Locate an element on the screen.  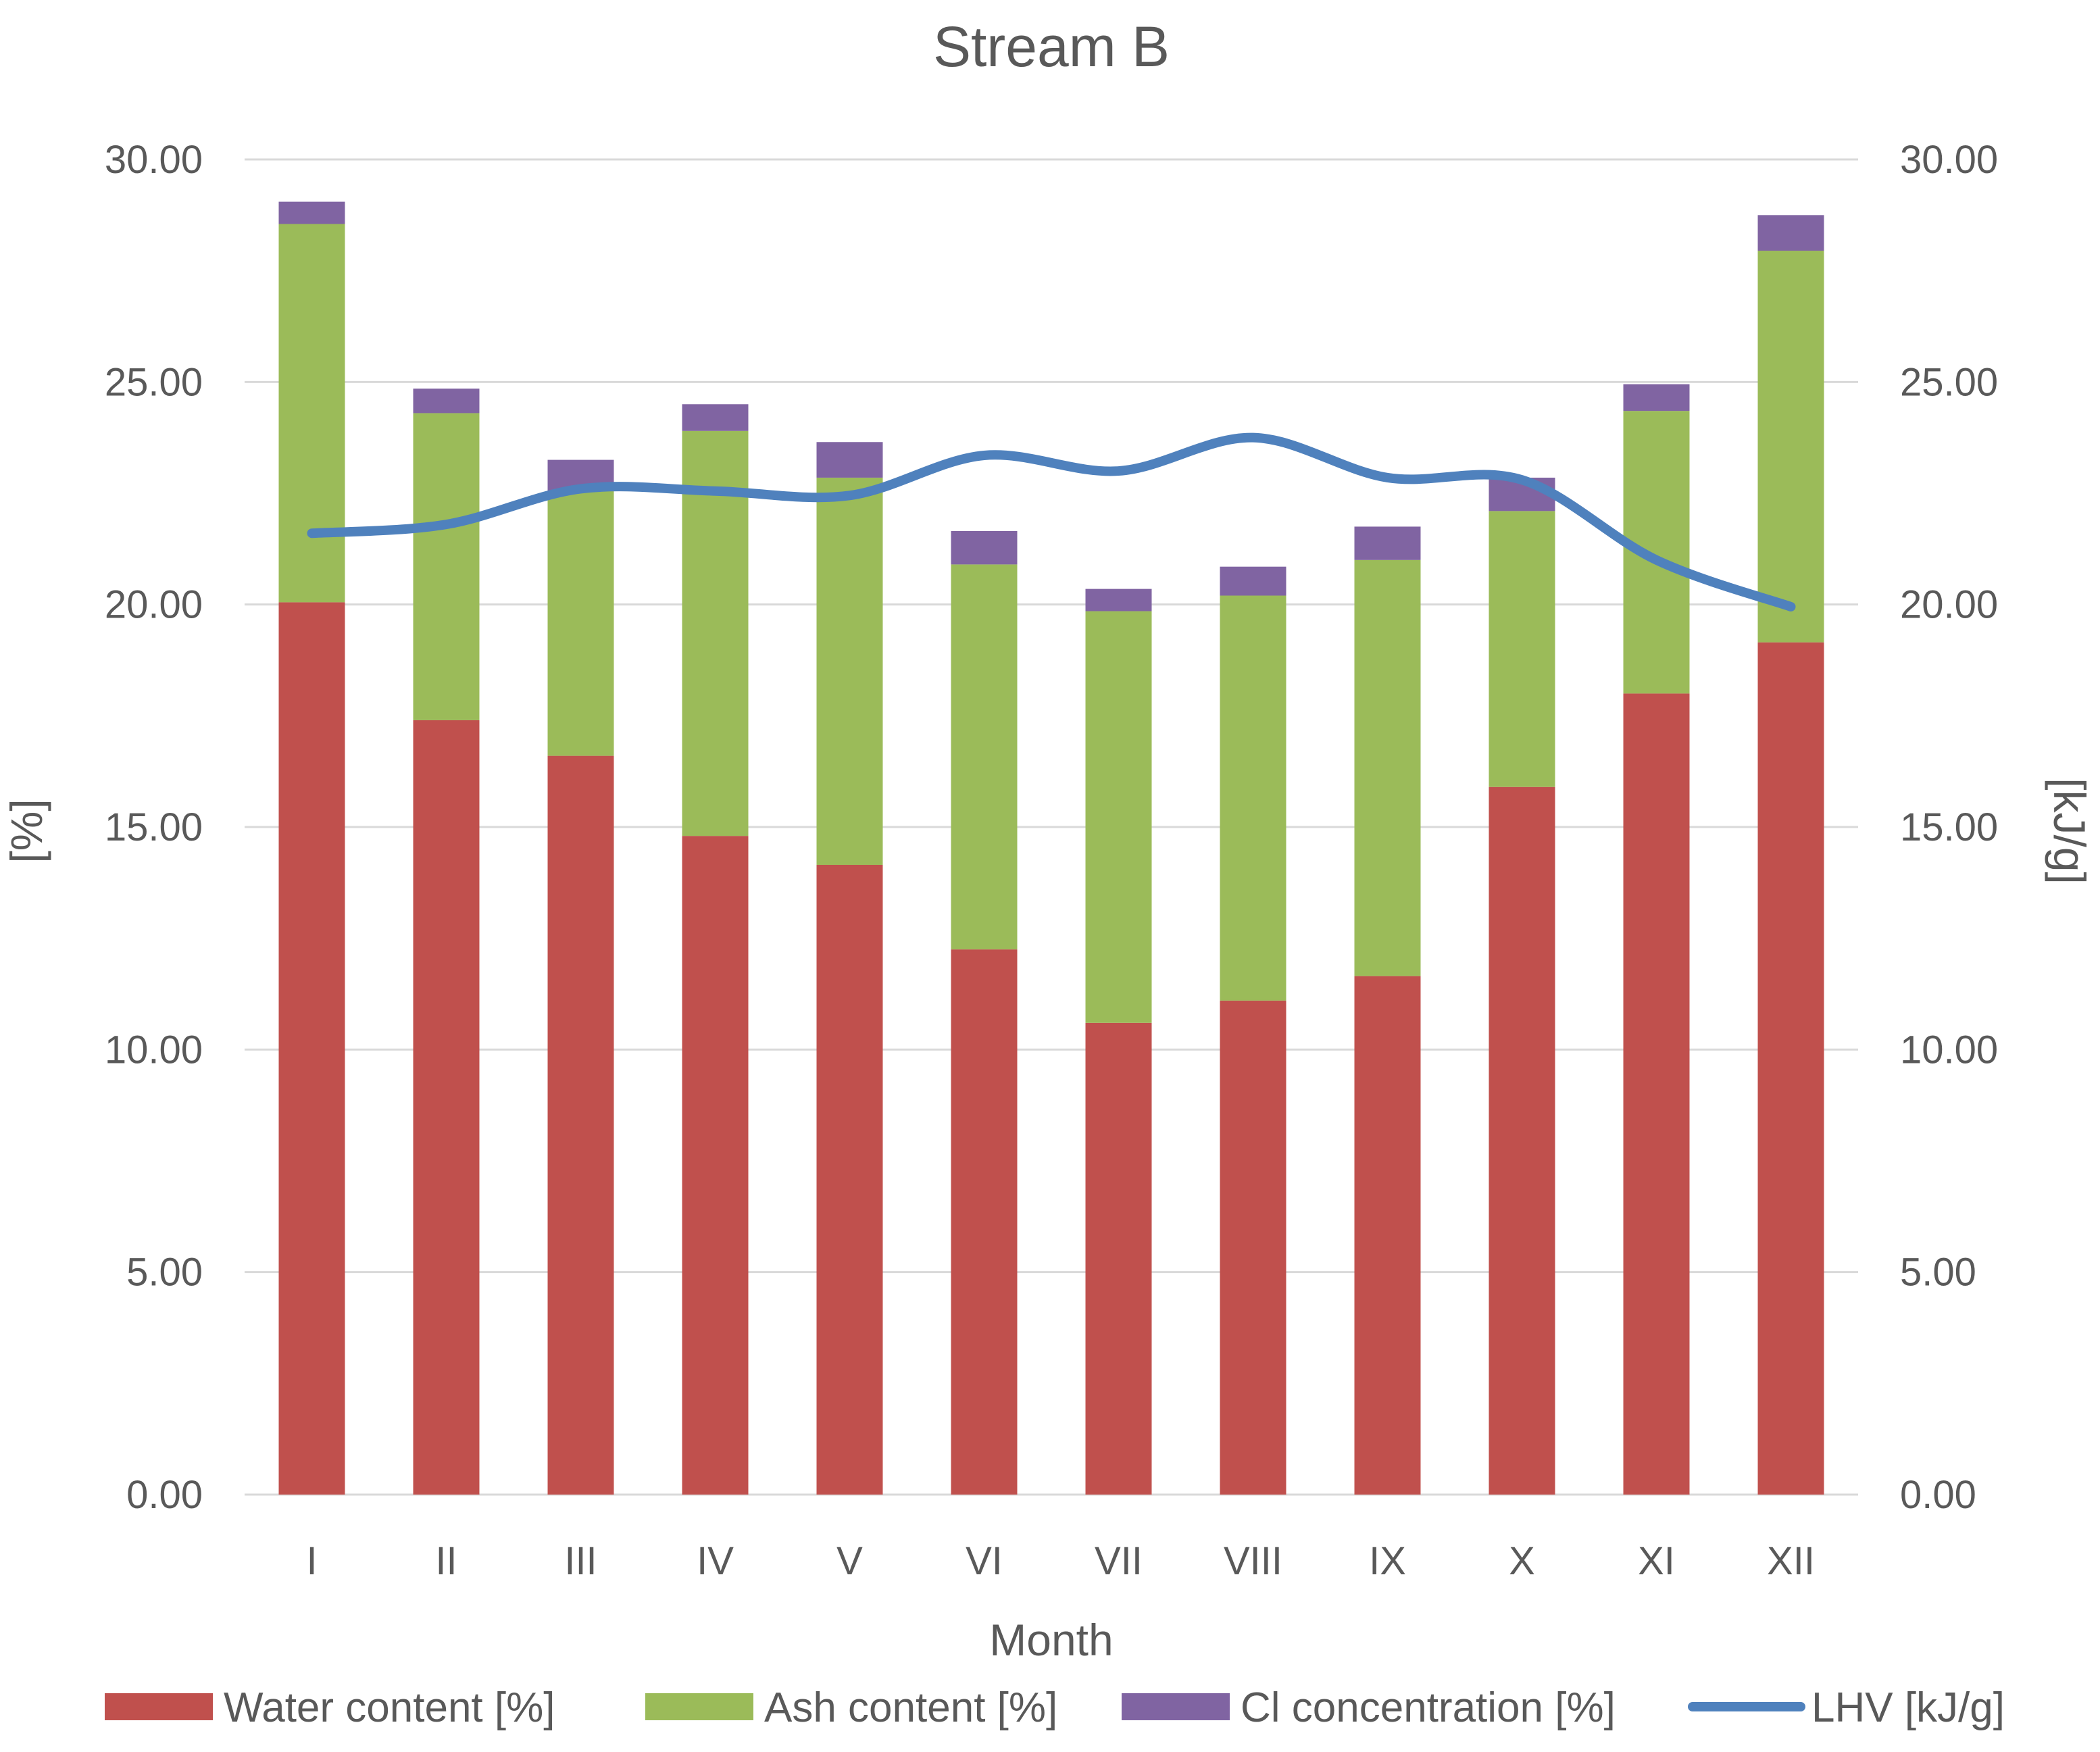
legend-item: Water content [%] is located at coordinates (330, 1708).